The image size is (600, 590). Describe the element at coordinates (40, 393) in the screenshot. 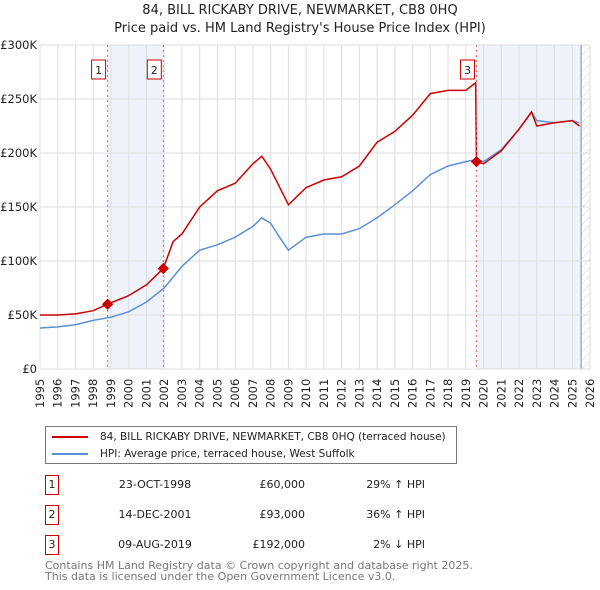

I see `x-tick-label: 1995` at that location.